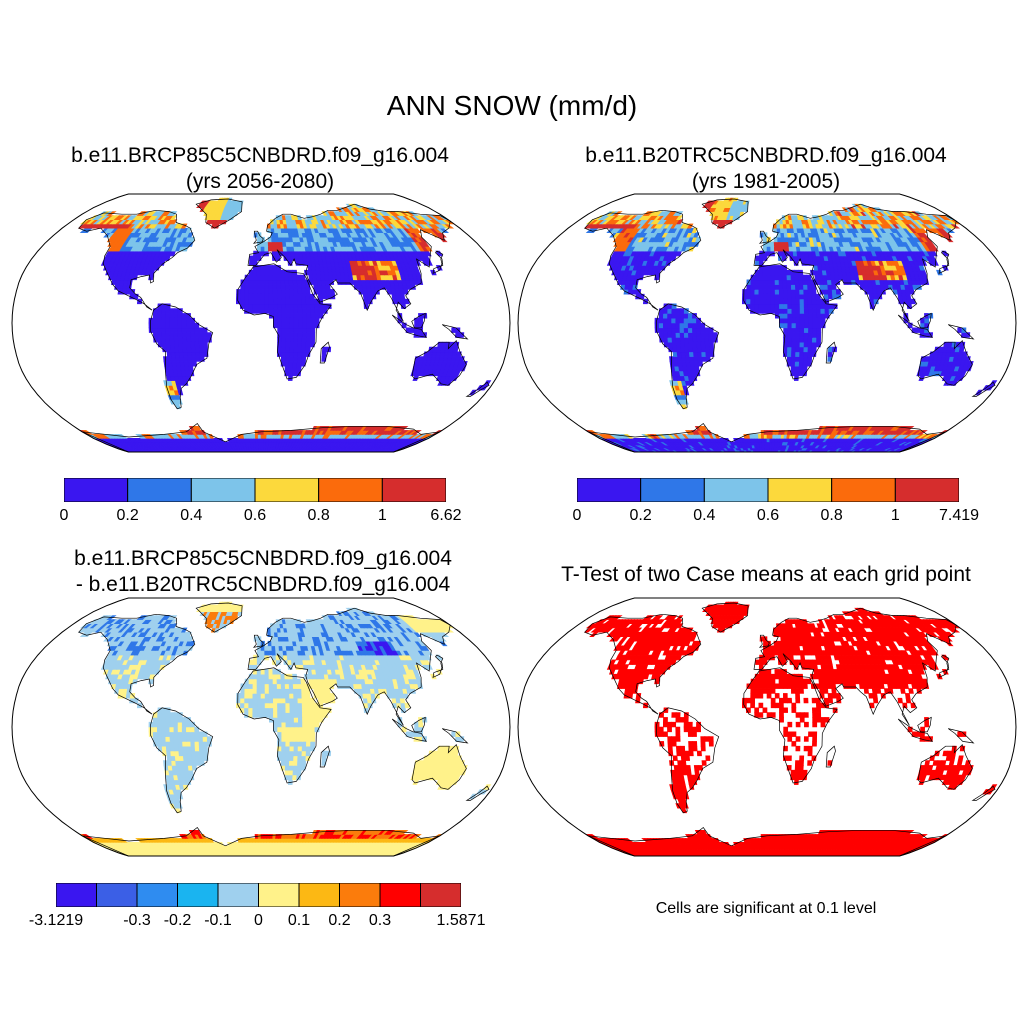 The height and width of the screenshot is (1024, 1024). Describe the element at coordinates (409, 326) in the screenshot. I see `coastline-indonesia` at that location.